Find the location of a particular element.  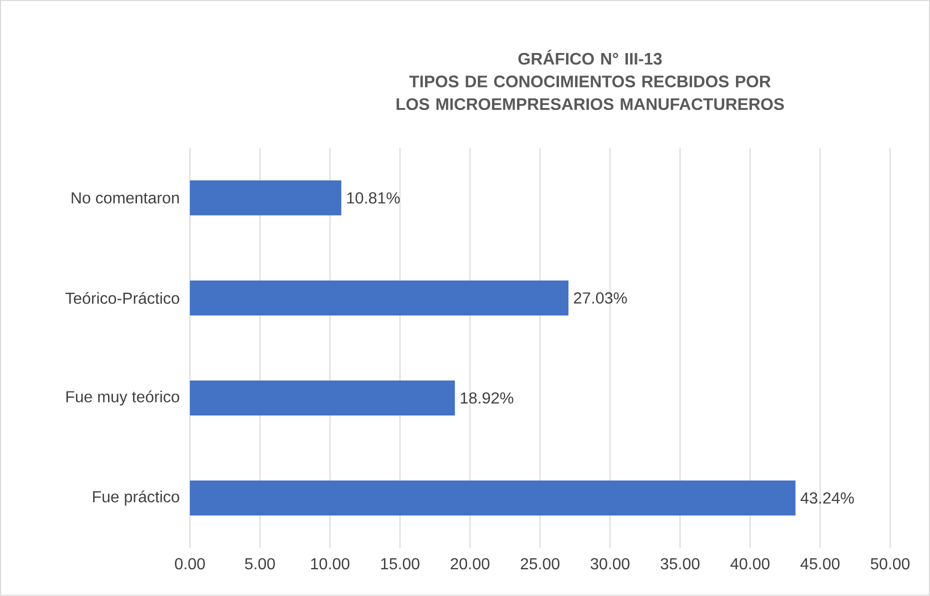

data-label: 27.03% is located at coordinates (600, 298).